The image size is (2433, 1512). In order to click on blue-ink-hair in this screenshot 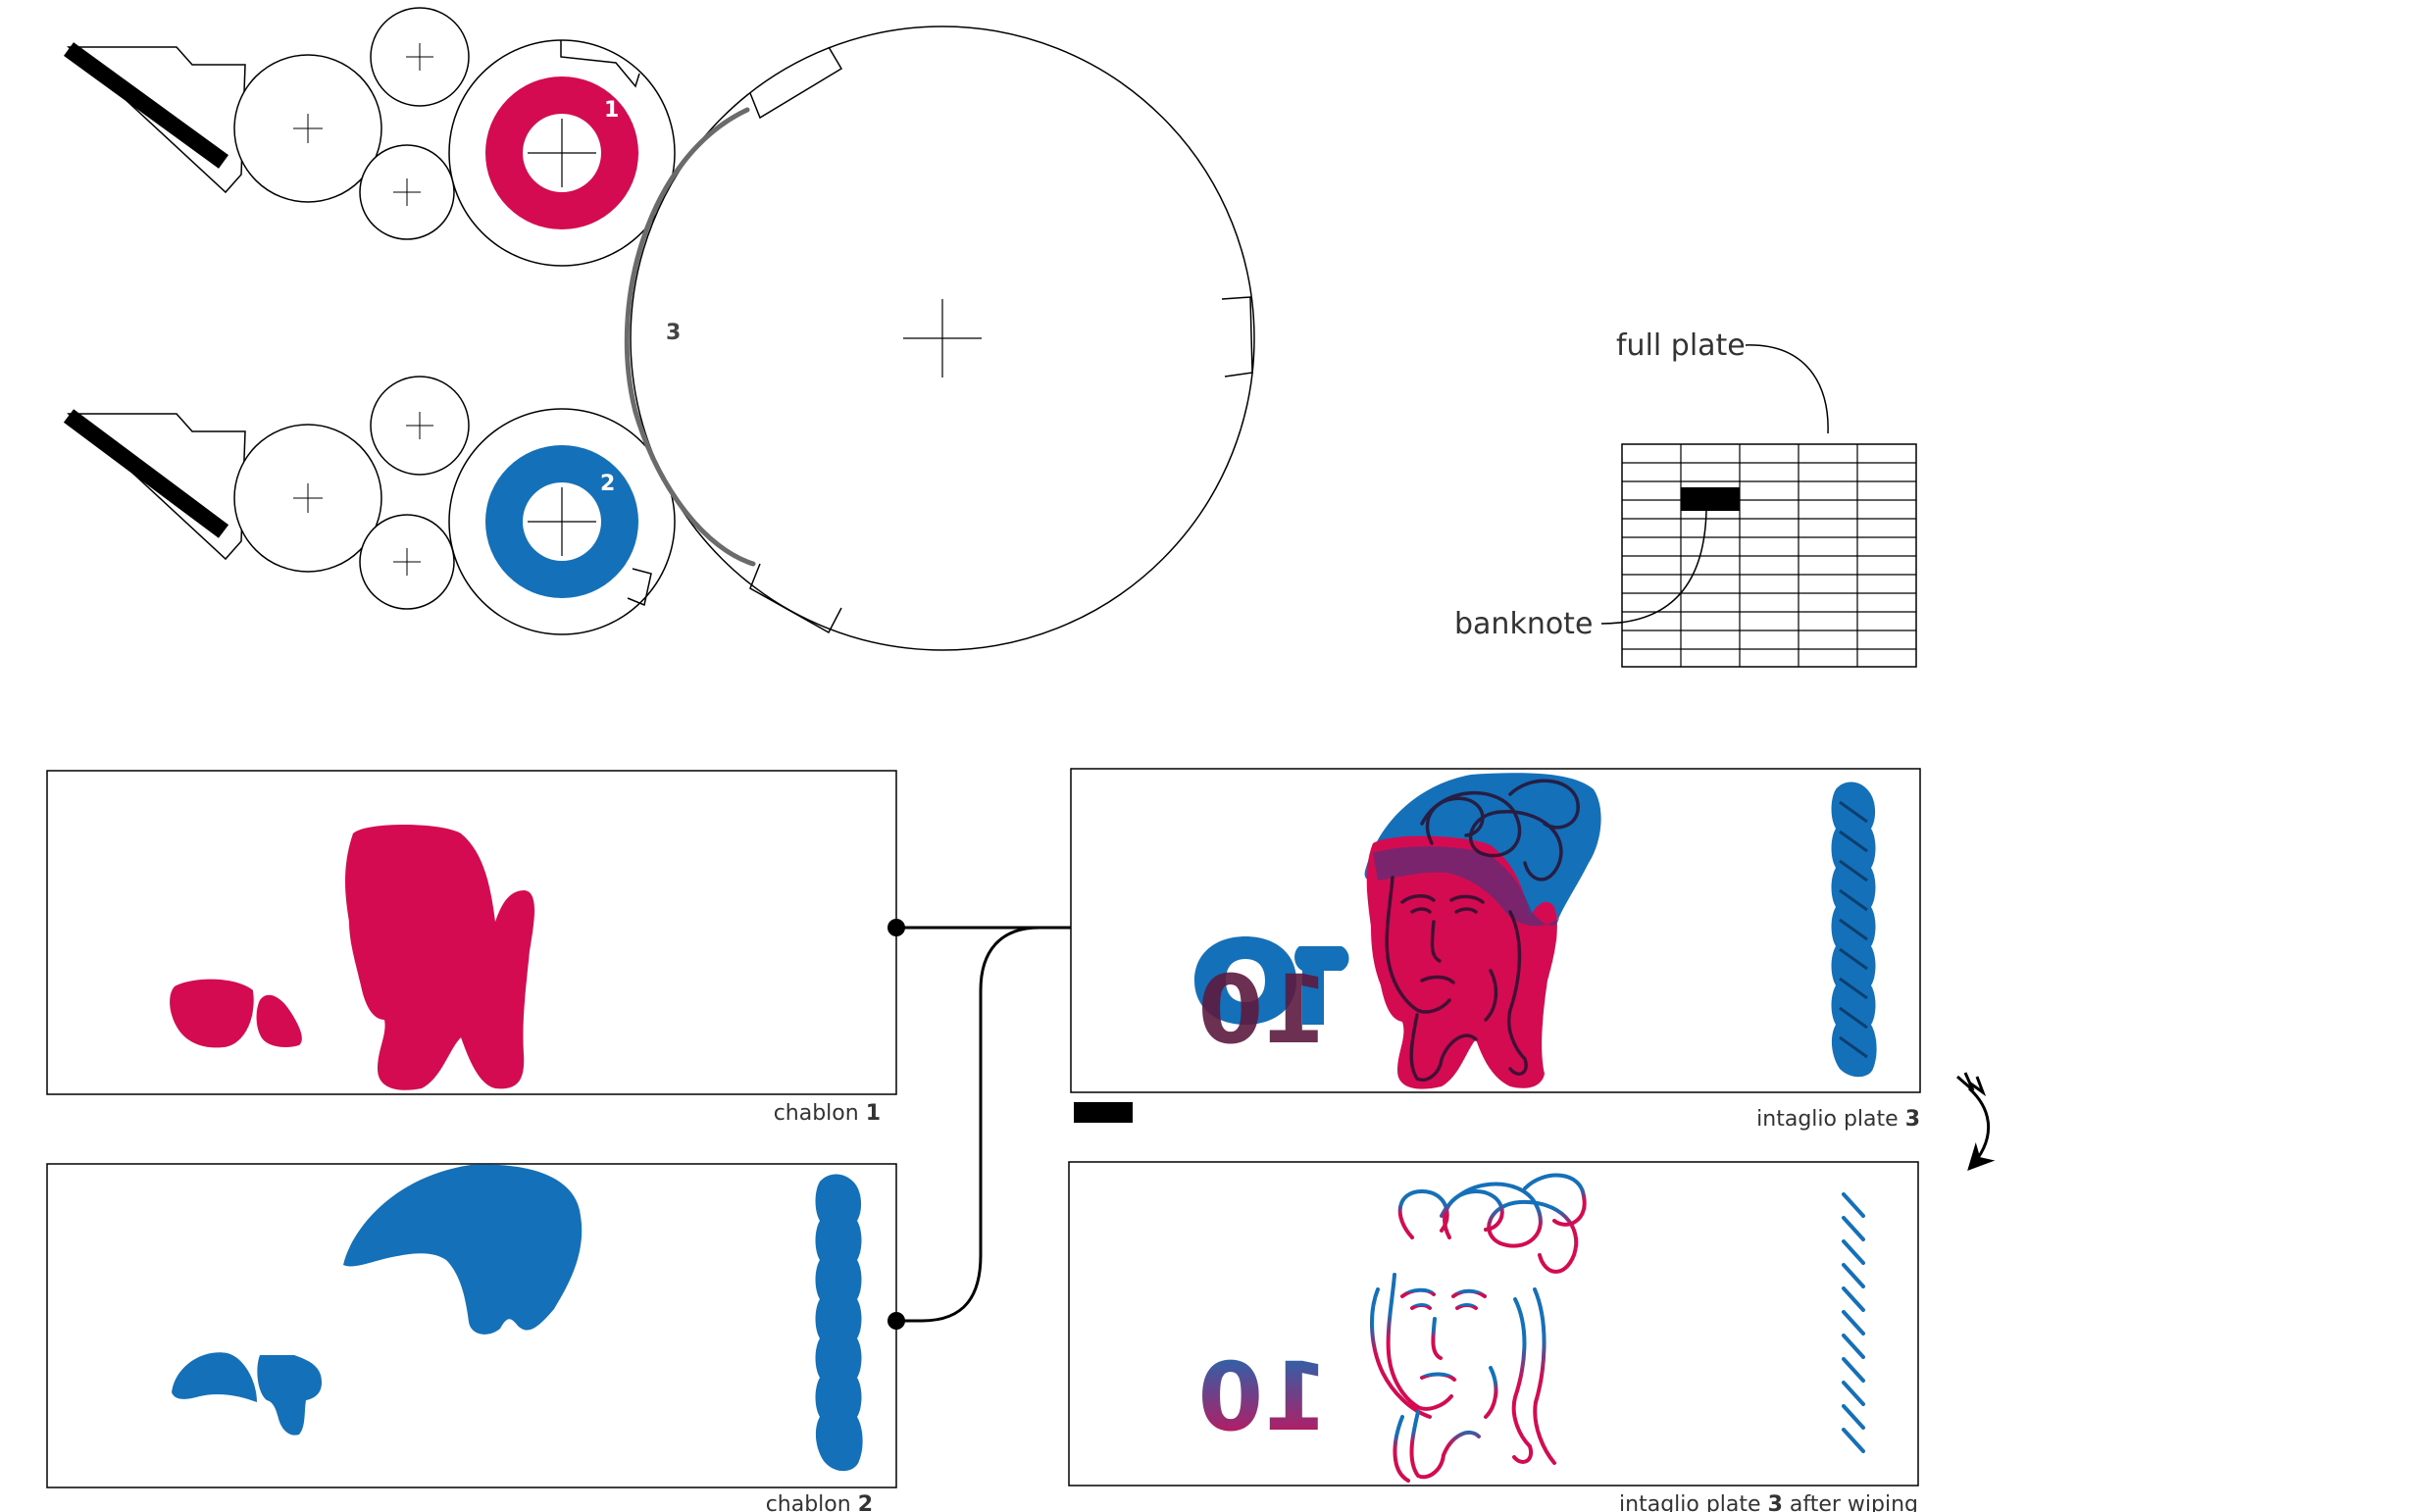, I will do `click(463, 1249)`.